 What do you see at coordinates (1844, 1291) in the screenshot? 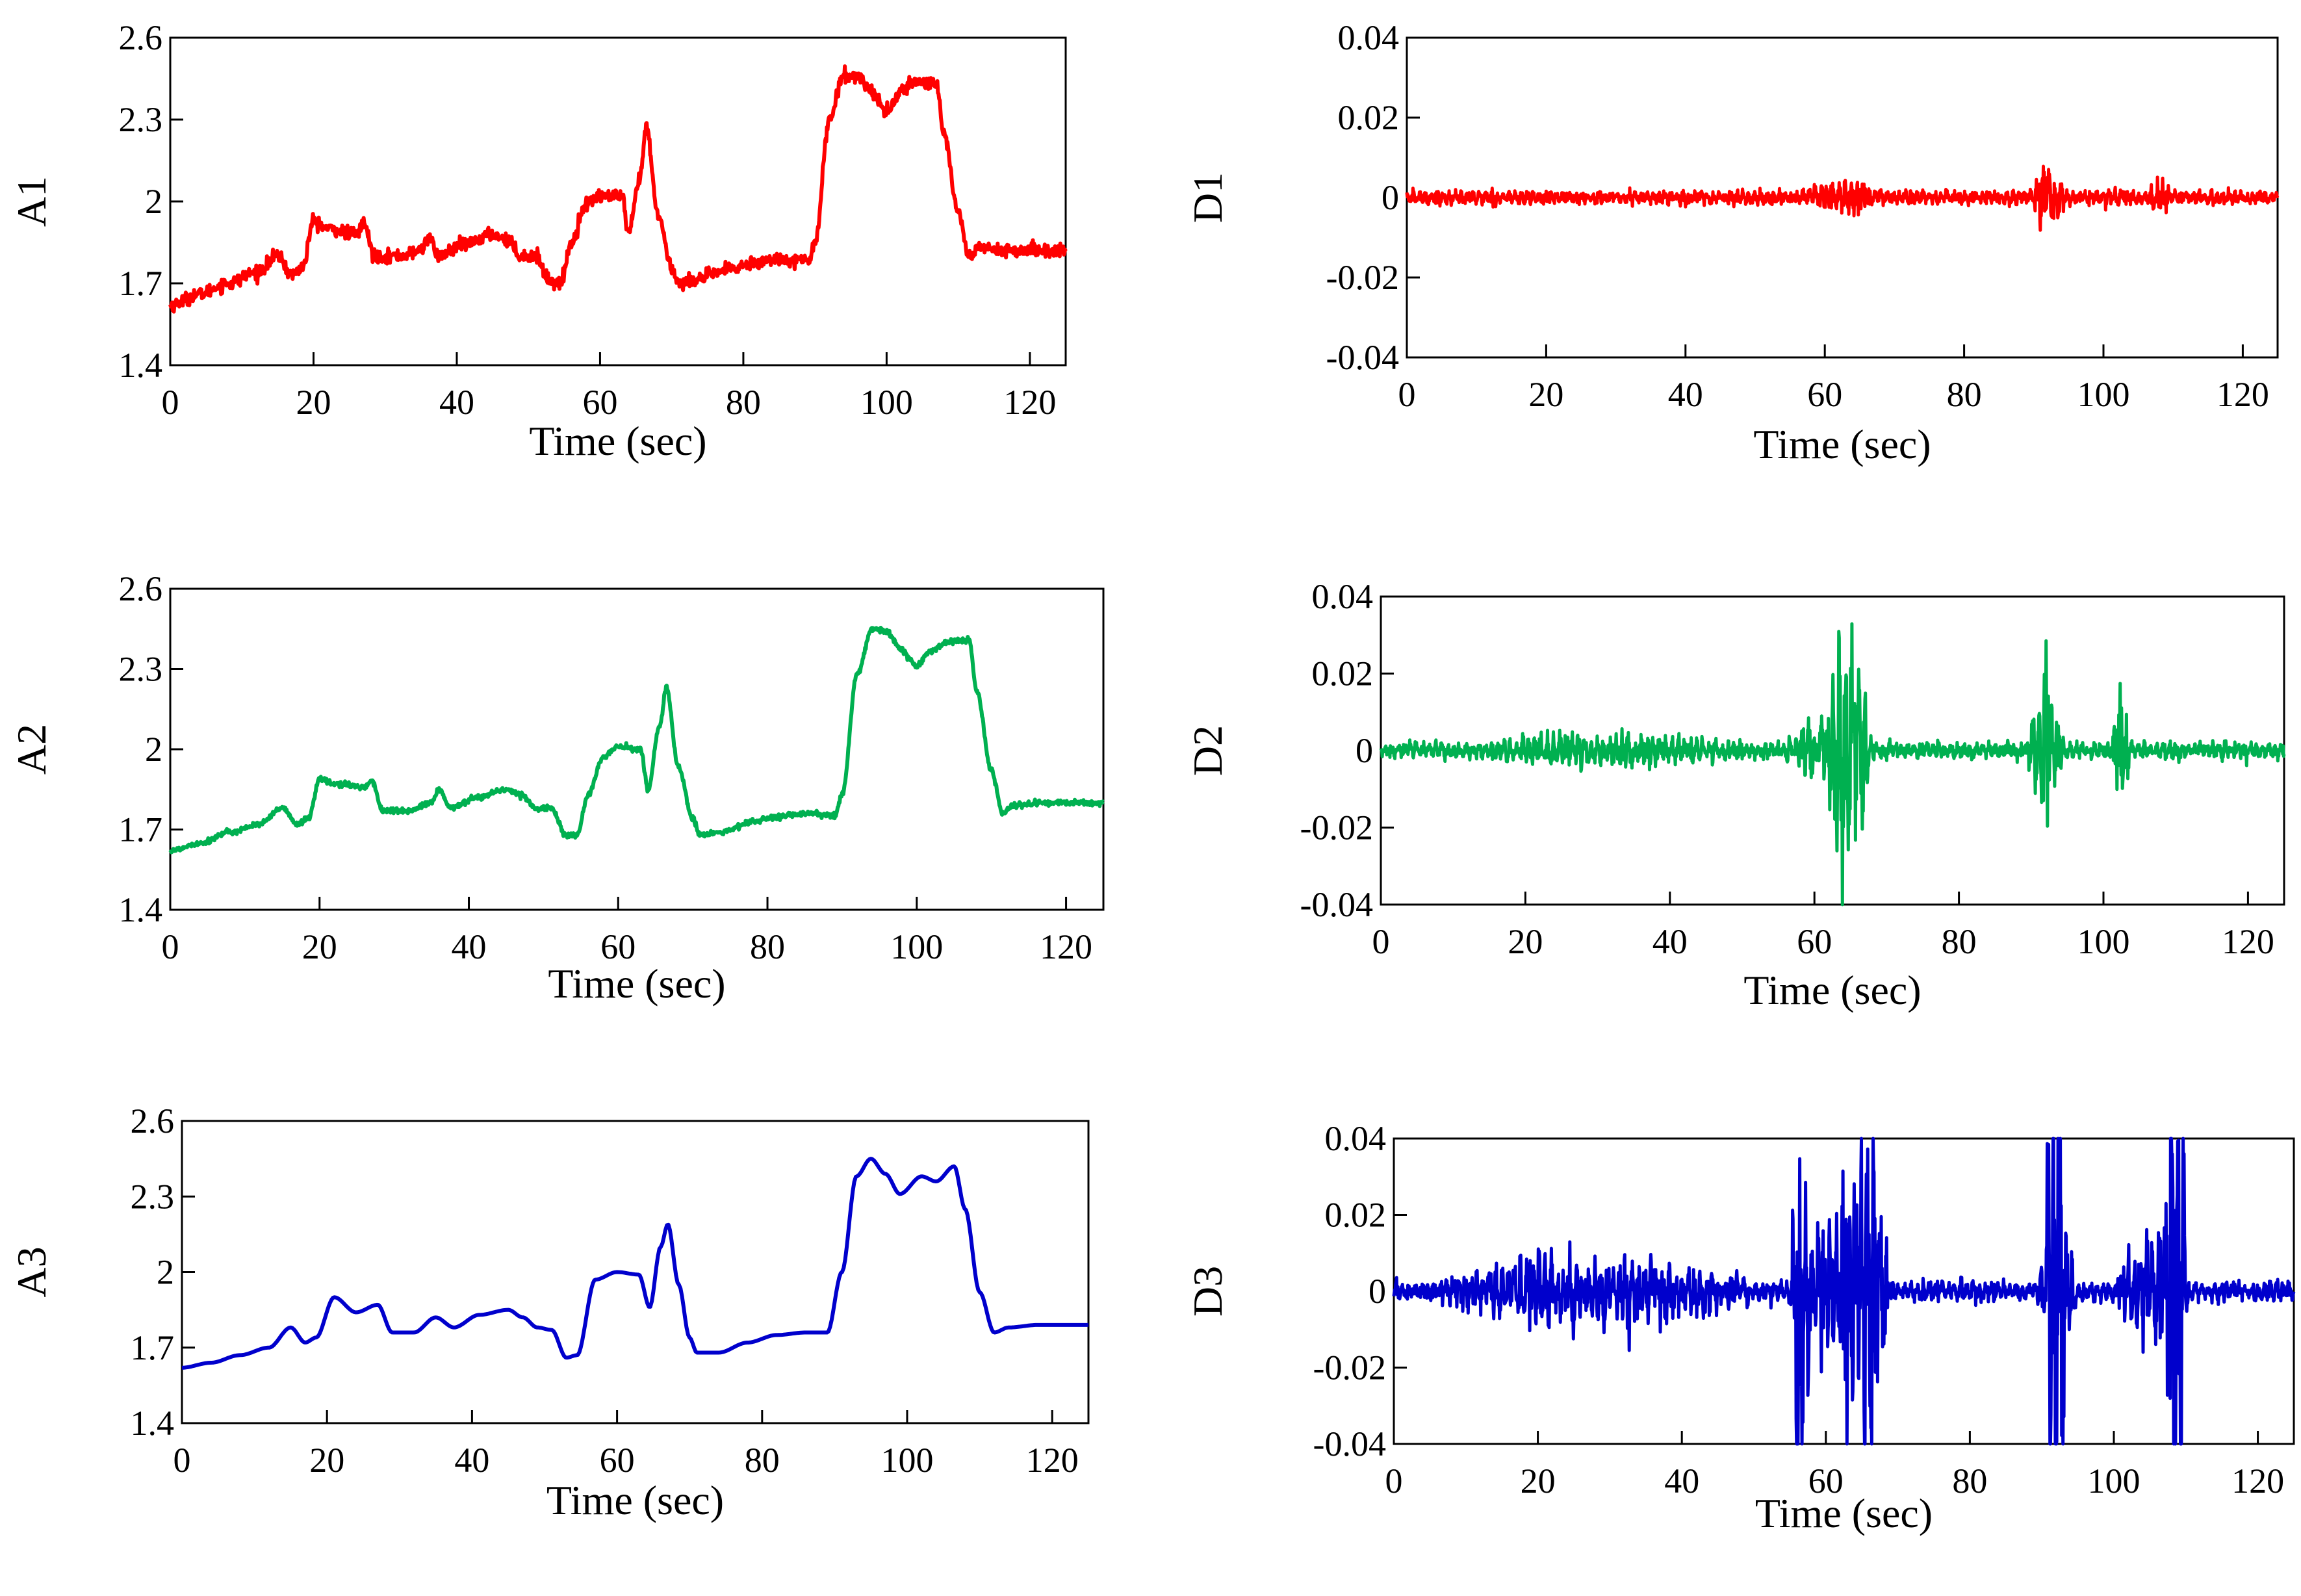
I see `series-line-d3` at bounding box center [1844, 1291].